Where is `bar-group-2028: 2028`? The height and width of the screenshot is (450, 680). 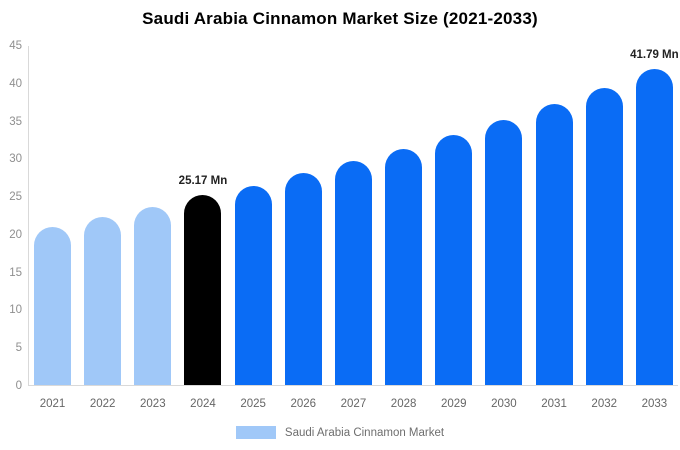
bar-group-2028: 2028 is located at coordinates (404, 228).